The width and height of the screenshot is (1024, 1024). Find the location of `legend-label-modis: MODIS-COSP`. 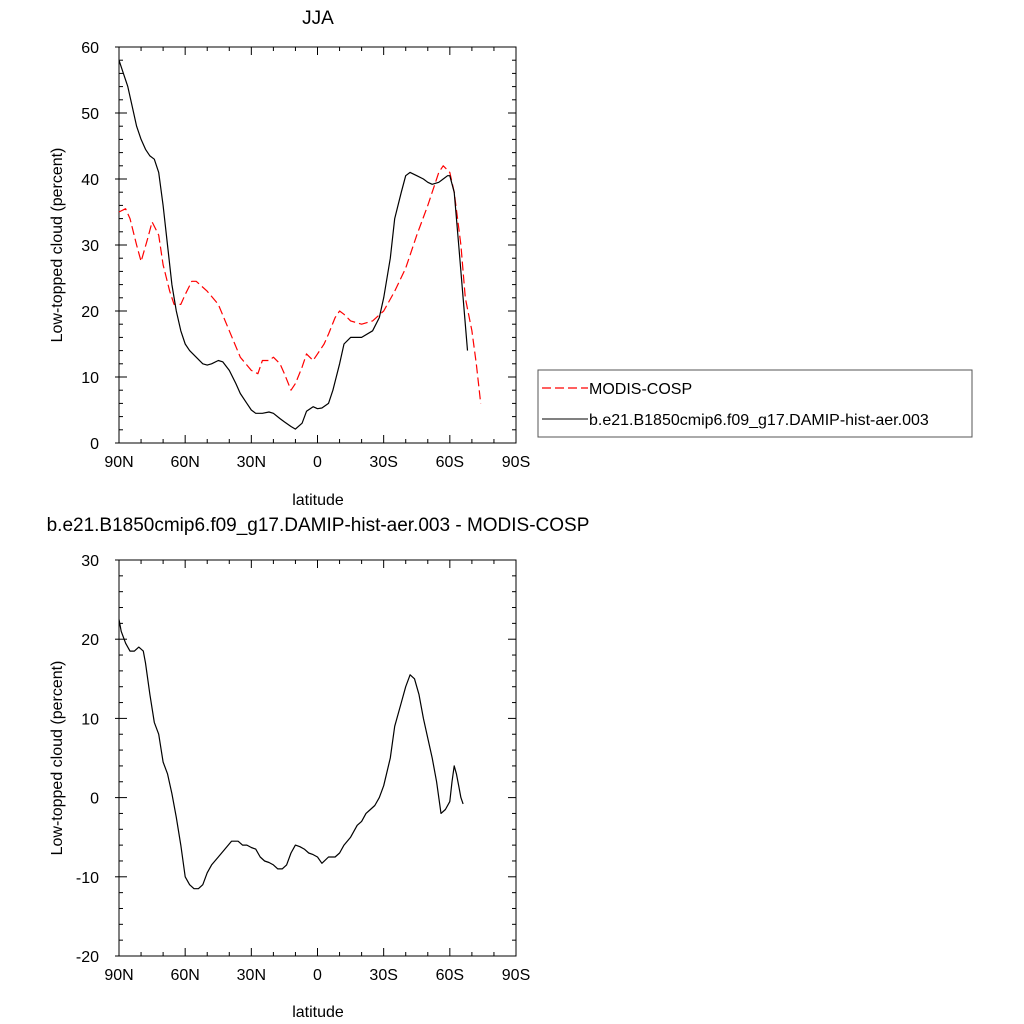

legend-label-modis: MODIS-COSP is located at coordinates (640, 389).